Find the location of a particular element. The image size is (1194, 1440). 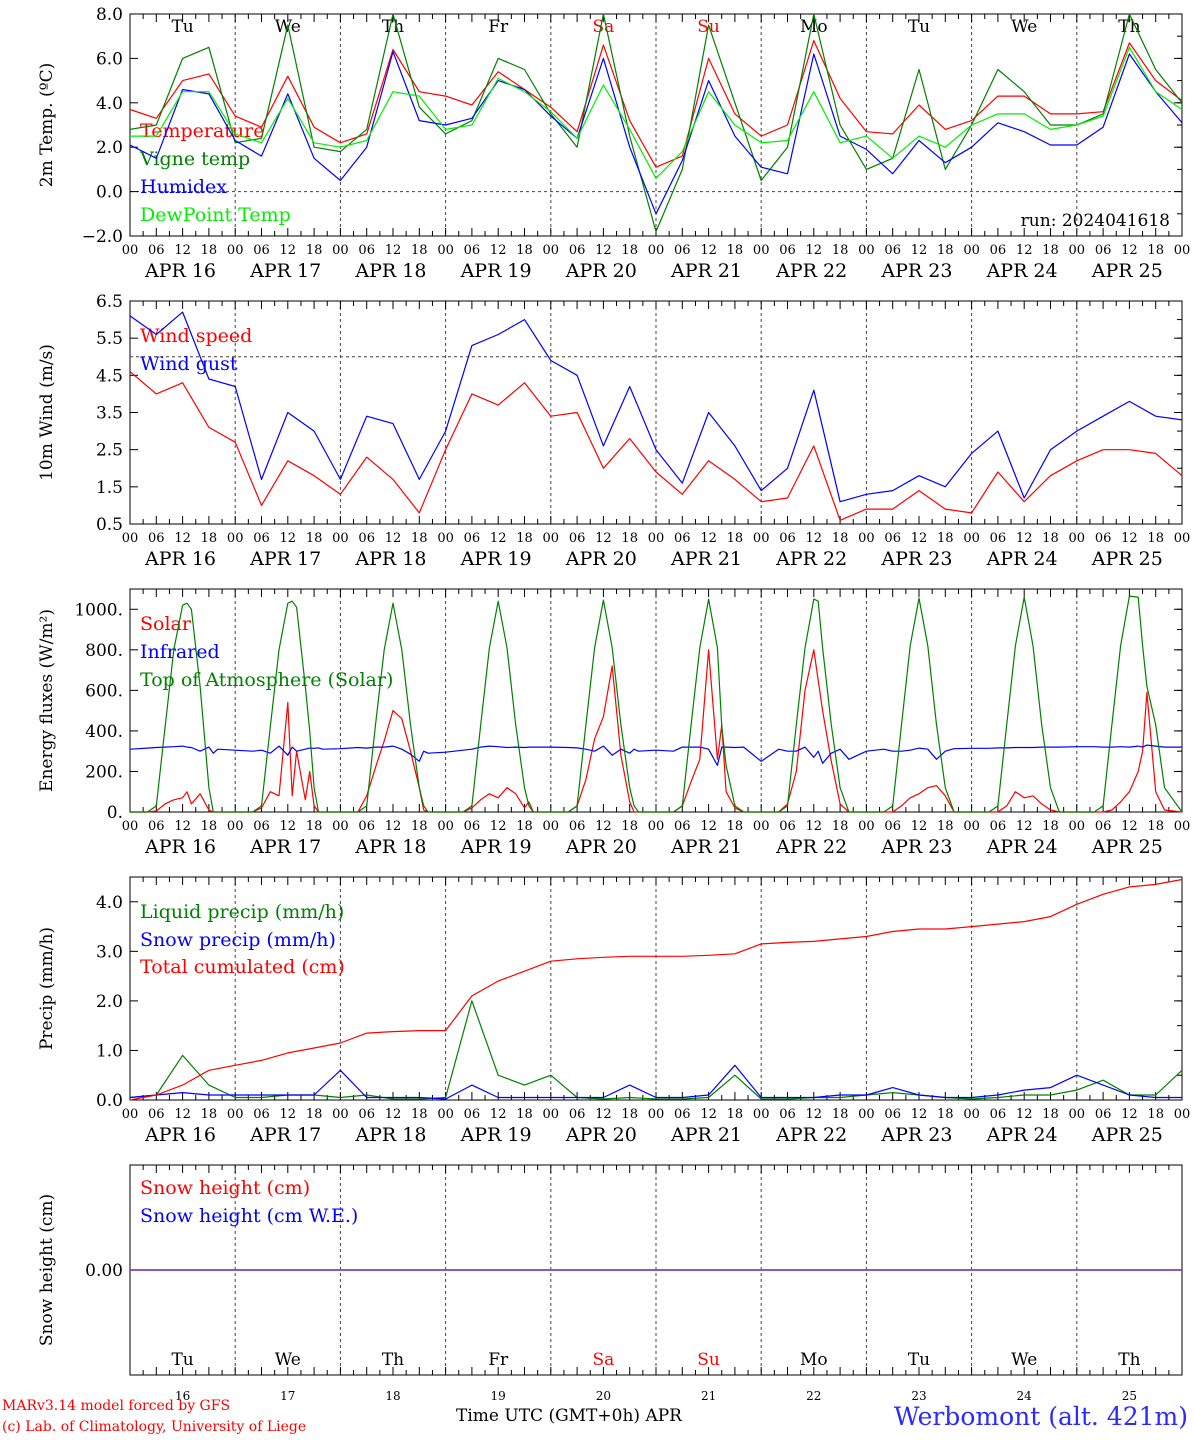

day-number: 22 is located at coordinates (813, 1396).